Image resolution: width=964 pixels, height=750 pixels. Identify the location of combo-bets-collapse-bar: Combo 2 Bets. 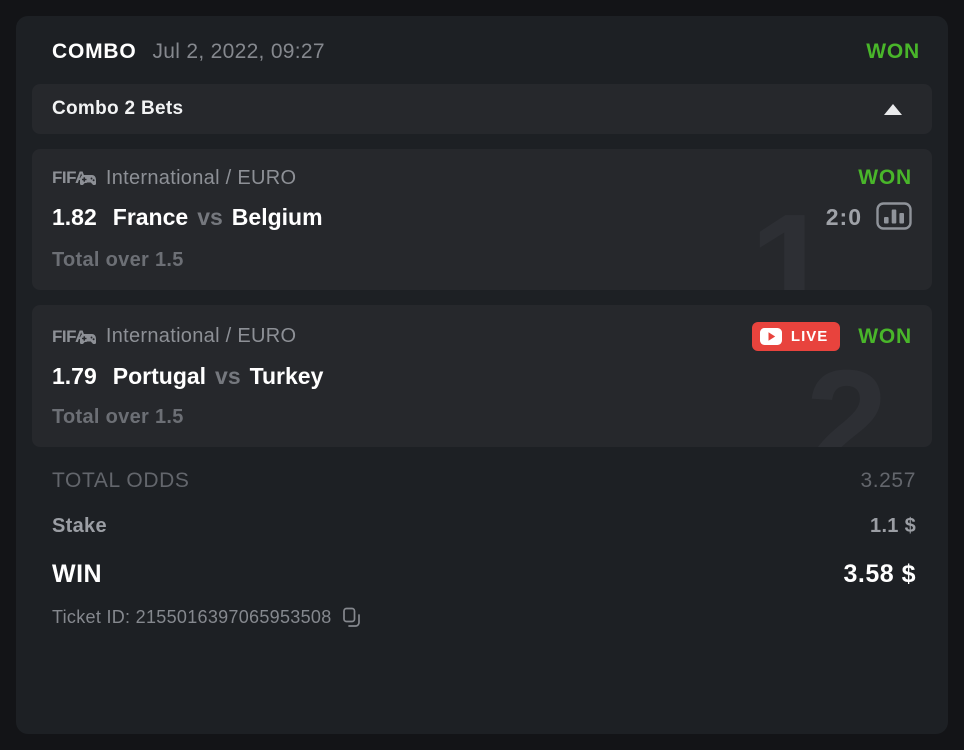
(482, 109).